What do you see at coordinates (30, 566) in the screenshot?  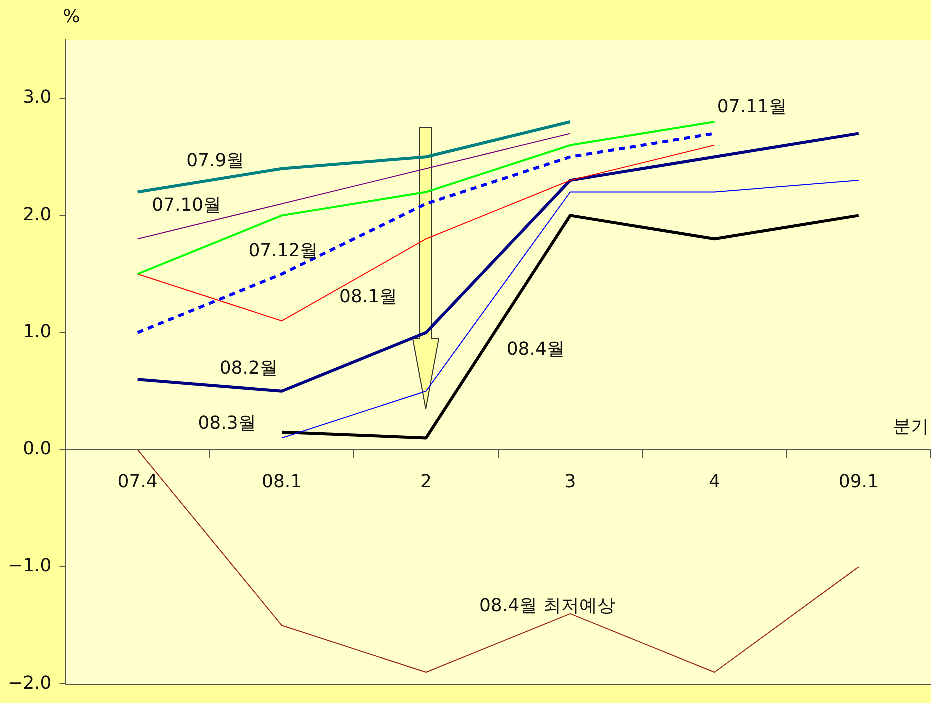 I see `y-tick-label: −1.0` at bounding box center [30, 566].